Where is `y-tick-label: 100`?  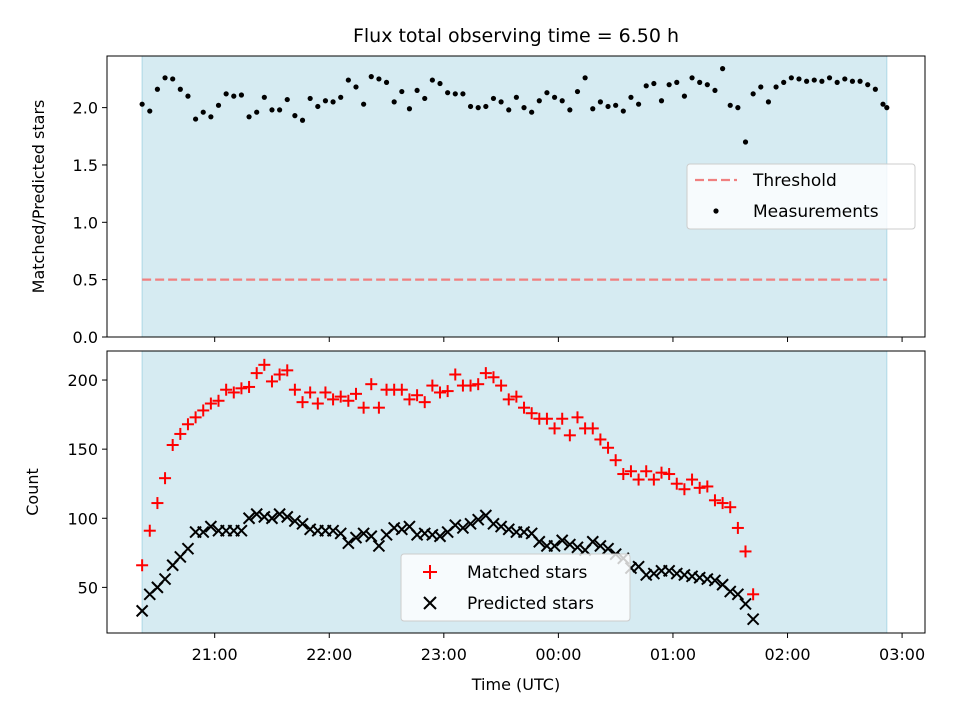 y-tick-label: 100 is located at coordinates (82, 518).